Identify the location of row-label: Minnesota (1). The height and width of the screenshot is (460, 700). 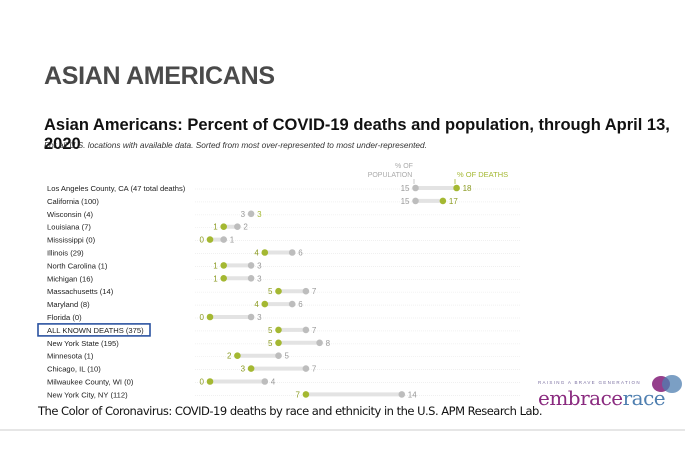
(70, 356).